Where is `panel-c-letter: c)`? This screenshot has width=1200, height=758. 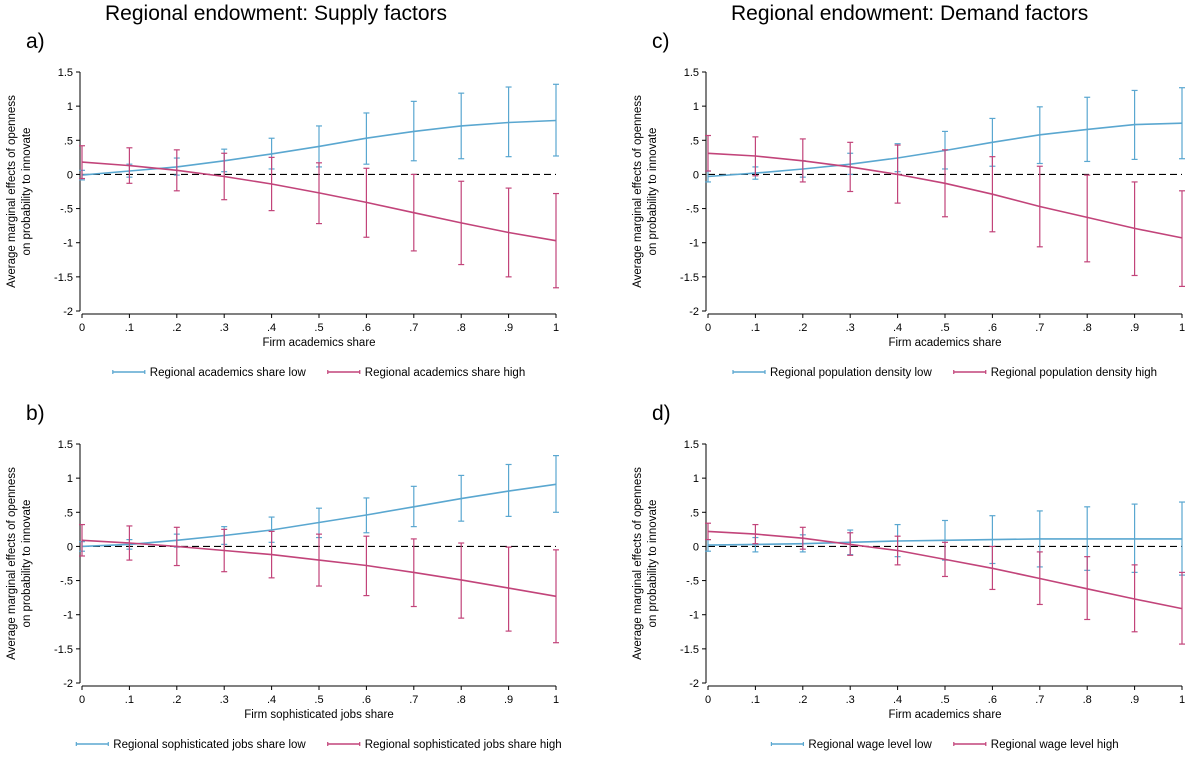
panel-c-letter: c) is located at coordinates (661, 41).